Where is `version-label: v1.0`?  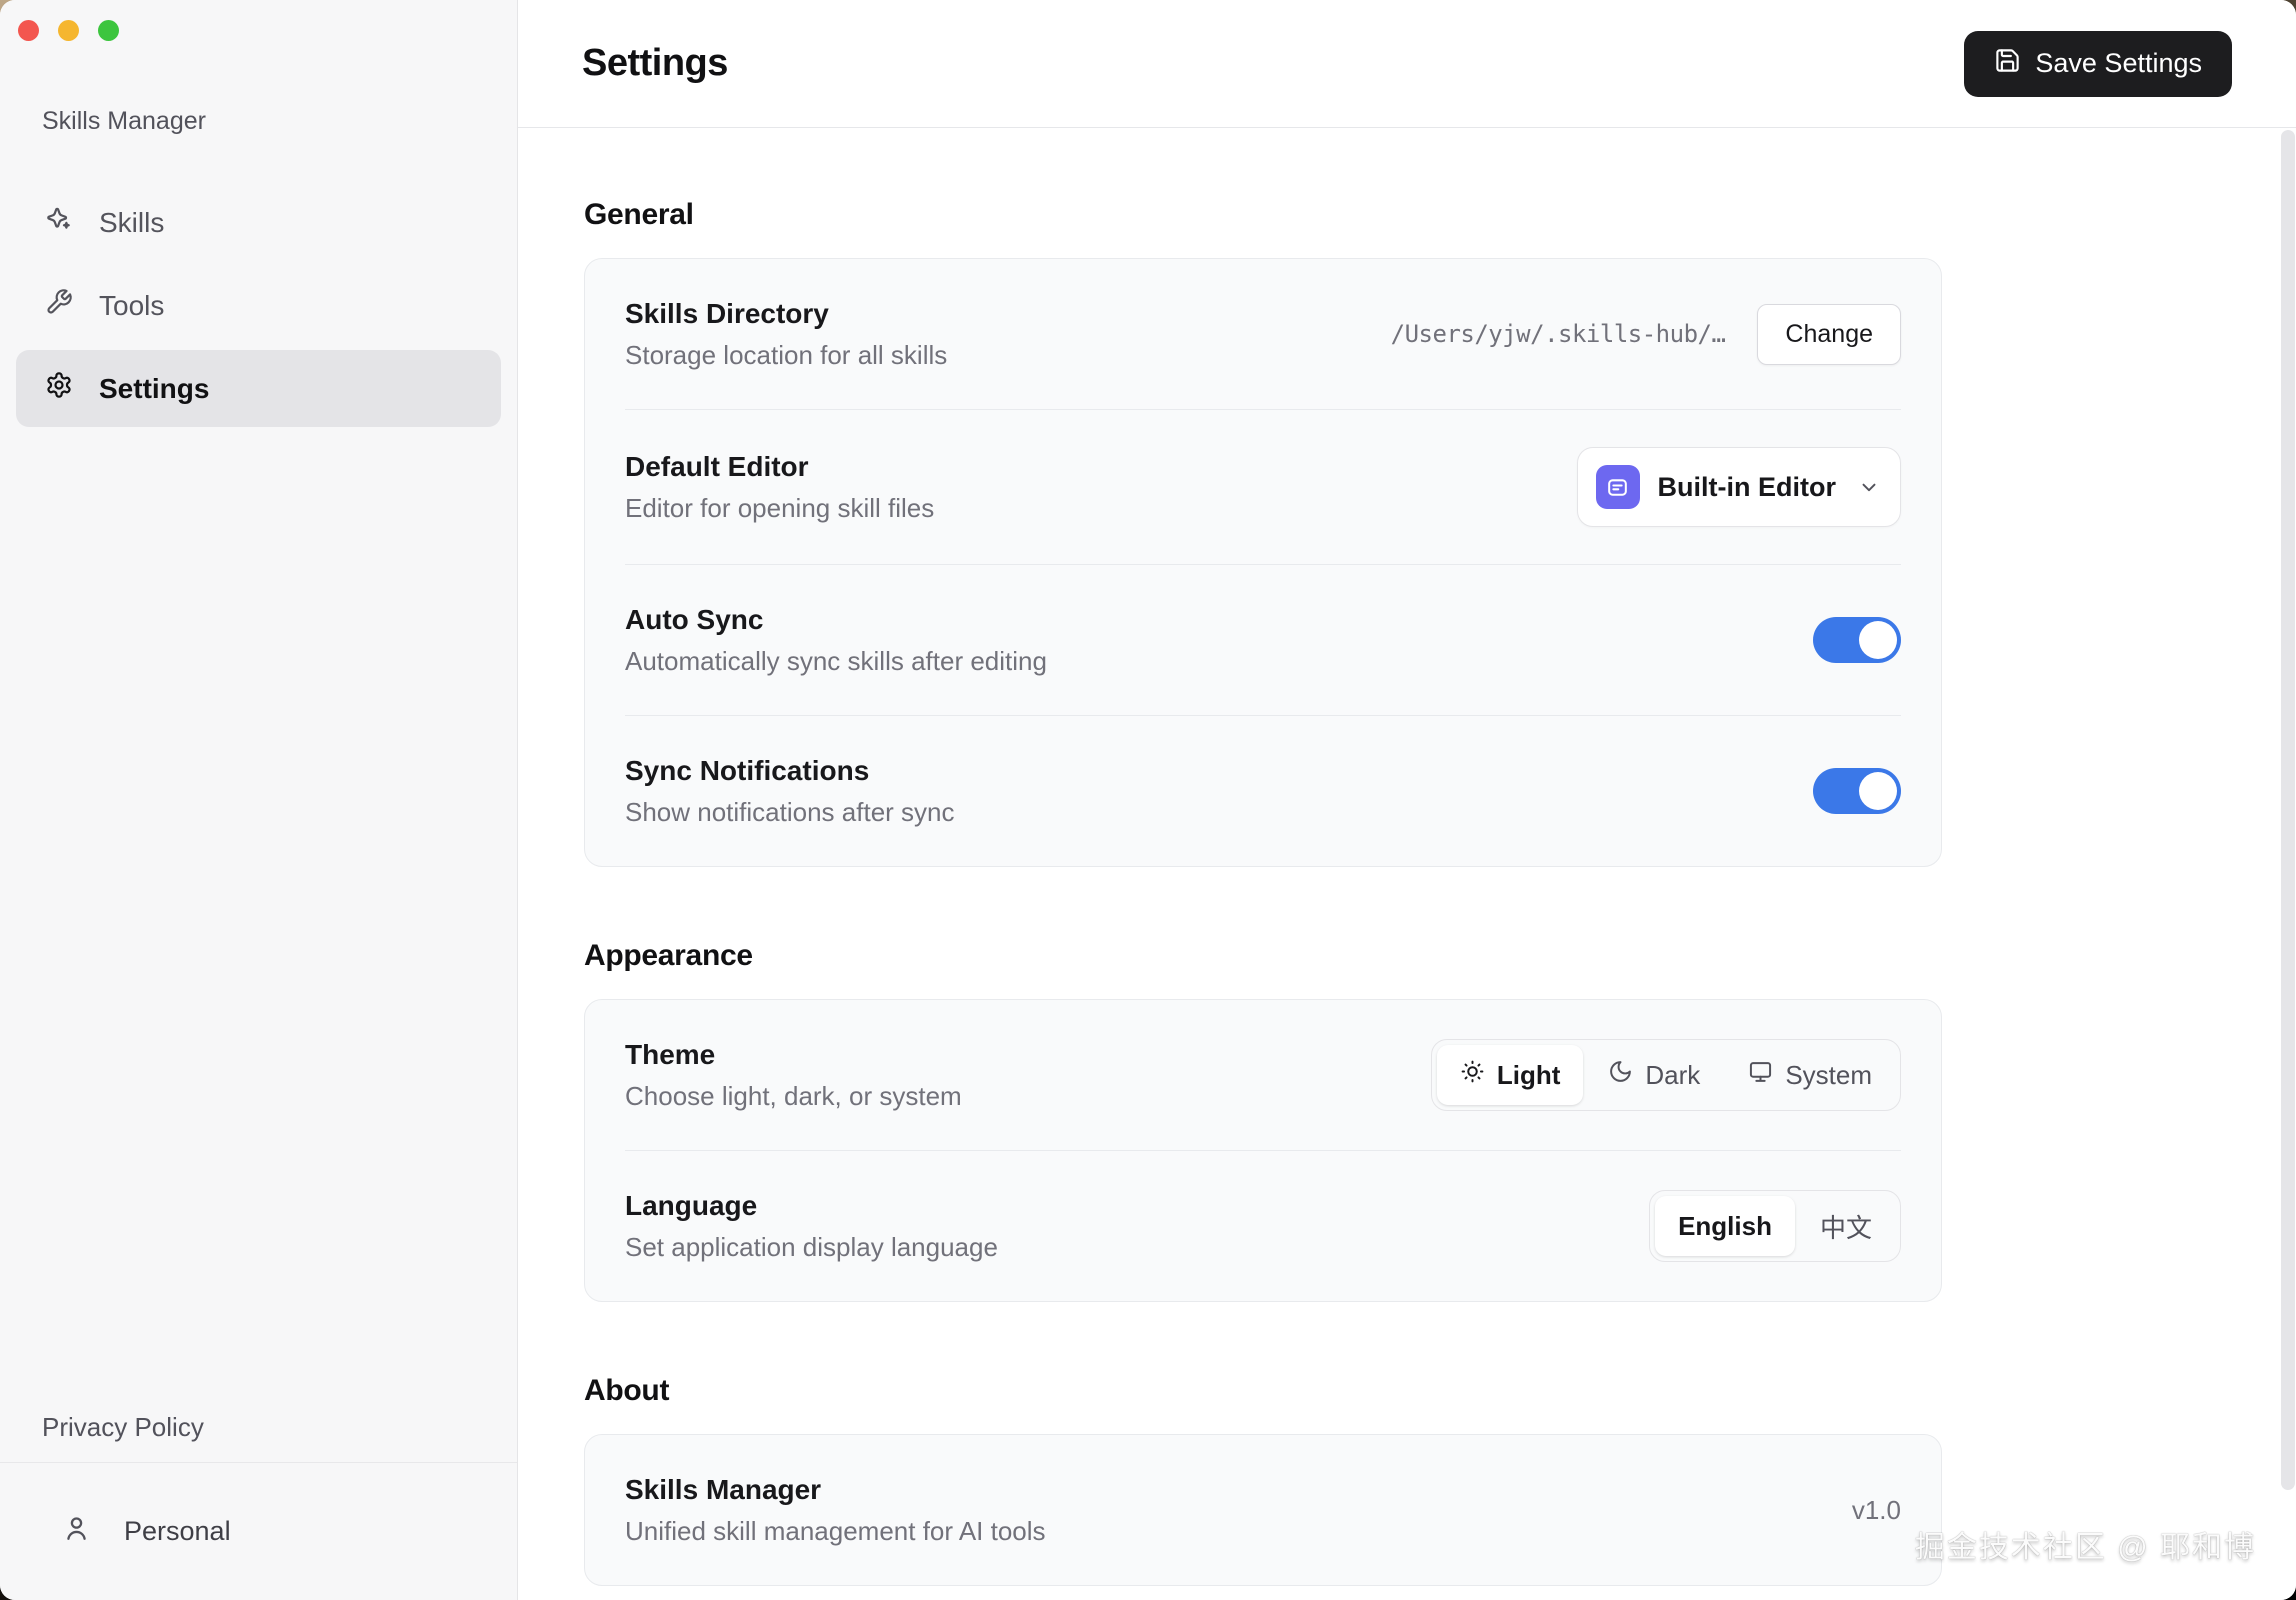
version-label: v1.0 is located at coordinates (1876, 1509).